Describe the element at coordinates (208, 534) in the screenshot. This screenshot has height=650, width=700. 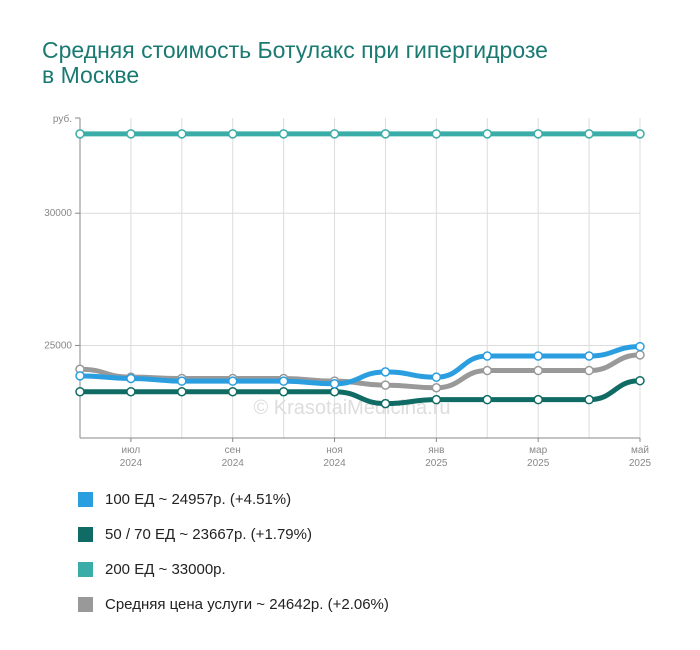
I see `legend-label: 50 / 70 ЕД ~ 23667р. (+1.79%)` at that location.